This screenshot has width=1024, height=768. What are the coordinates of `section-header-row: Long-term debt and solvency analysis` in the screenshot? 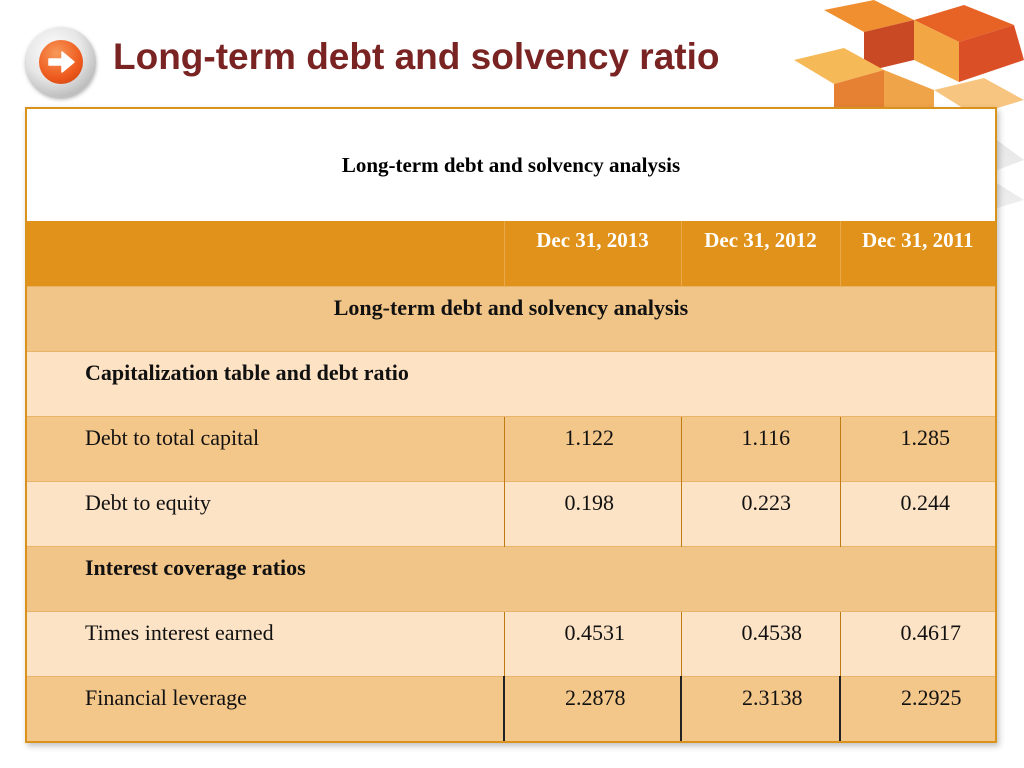 It's located at (511, 318).